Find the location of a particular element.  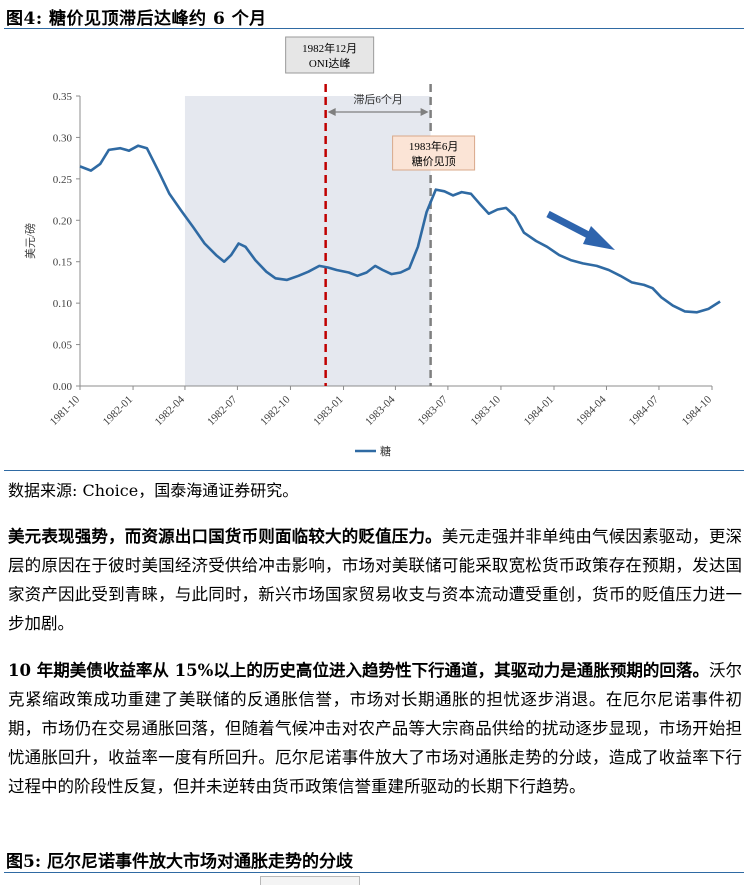

paragraph-dollar-strength-lead: 美元表现强势，而资源出口国货币则面临较大的贬值压力。 is located at coordinates (225, 536).